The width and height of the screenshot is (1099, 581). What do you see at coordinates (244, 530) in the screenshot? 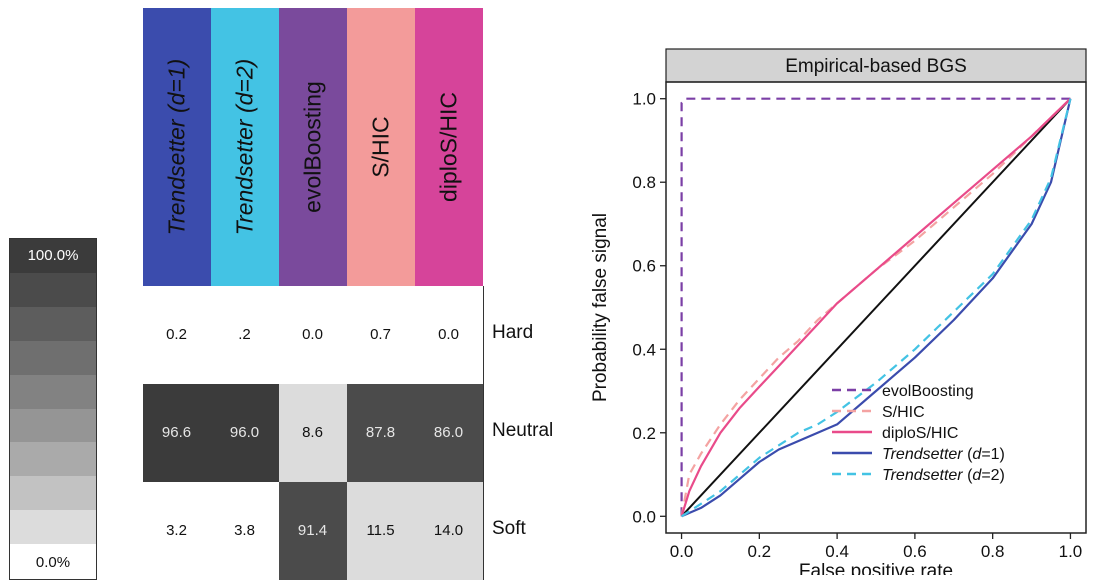
I see `matrix-cell: 3.8` at bounding box center [244, 530].